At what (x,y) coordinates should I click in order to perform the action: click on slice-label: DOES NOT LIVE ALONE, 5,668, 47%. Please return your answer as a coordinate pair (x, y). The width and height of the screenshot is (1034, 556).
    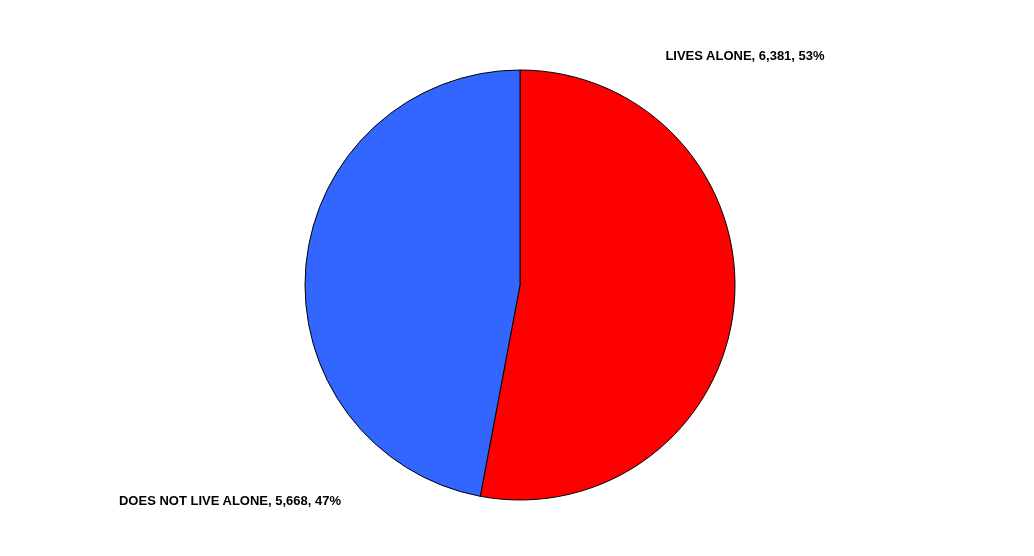
    Looking at the image, I should click on (230, 500).